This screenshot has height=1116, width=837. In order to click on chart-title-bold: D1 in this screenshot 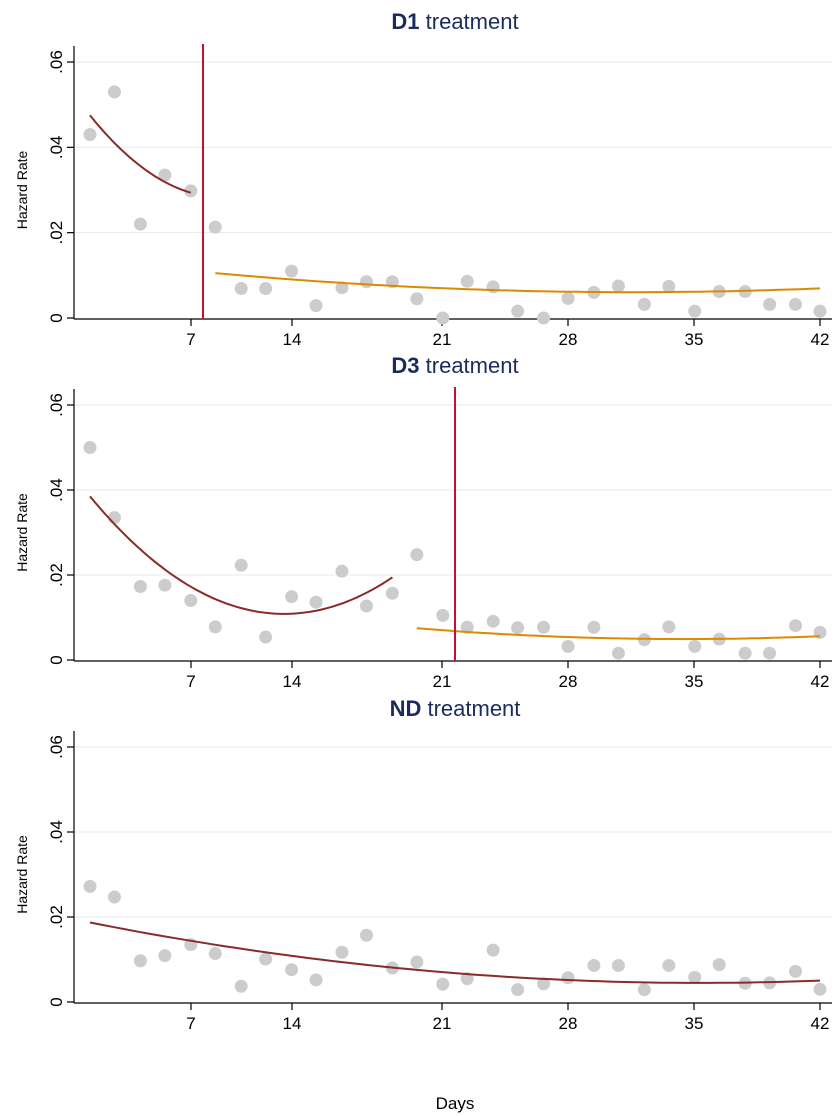, I will do `click(405, 21)`.